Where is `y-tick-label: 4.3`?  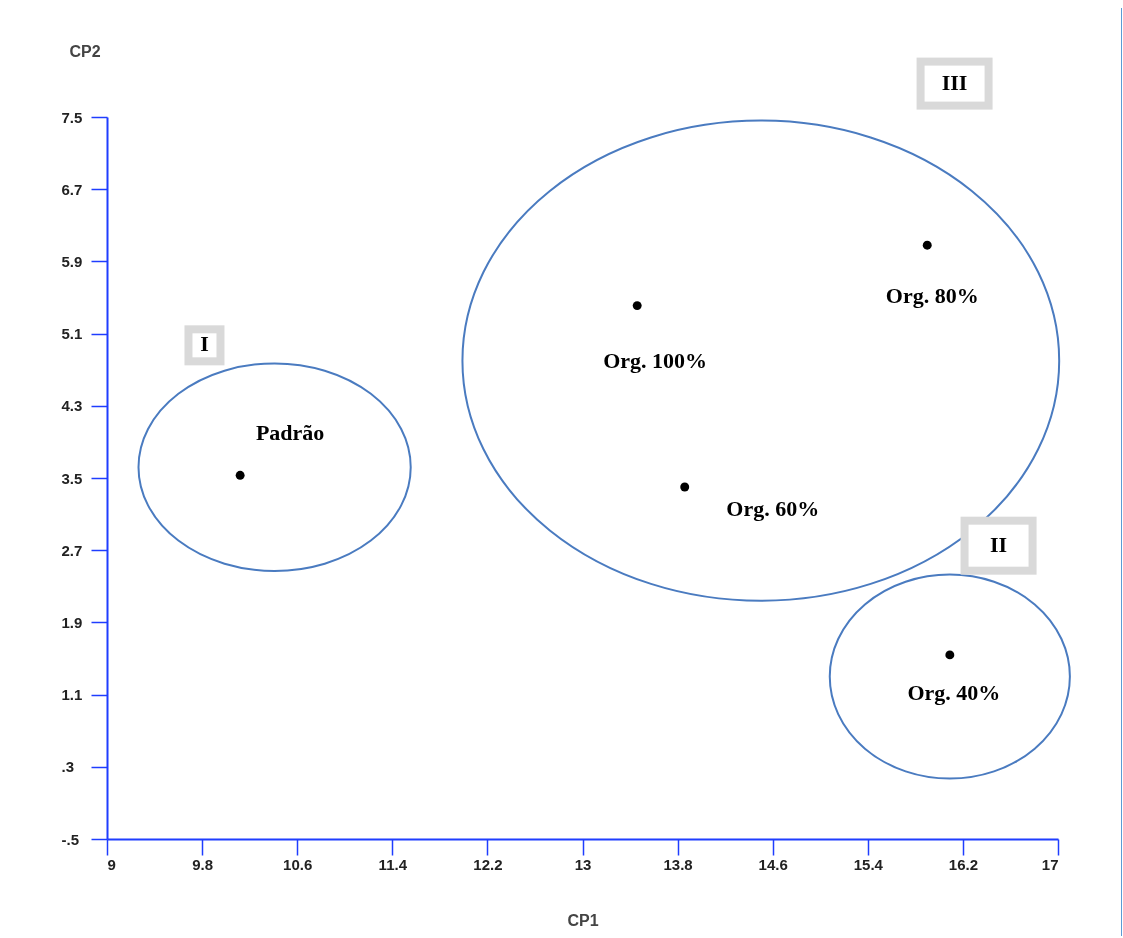
y-tick-label: 4.3 is located at coordinates (72, 406).